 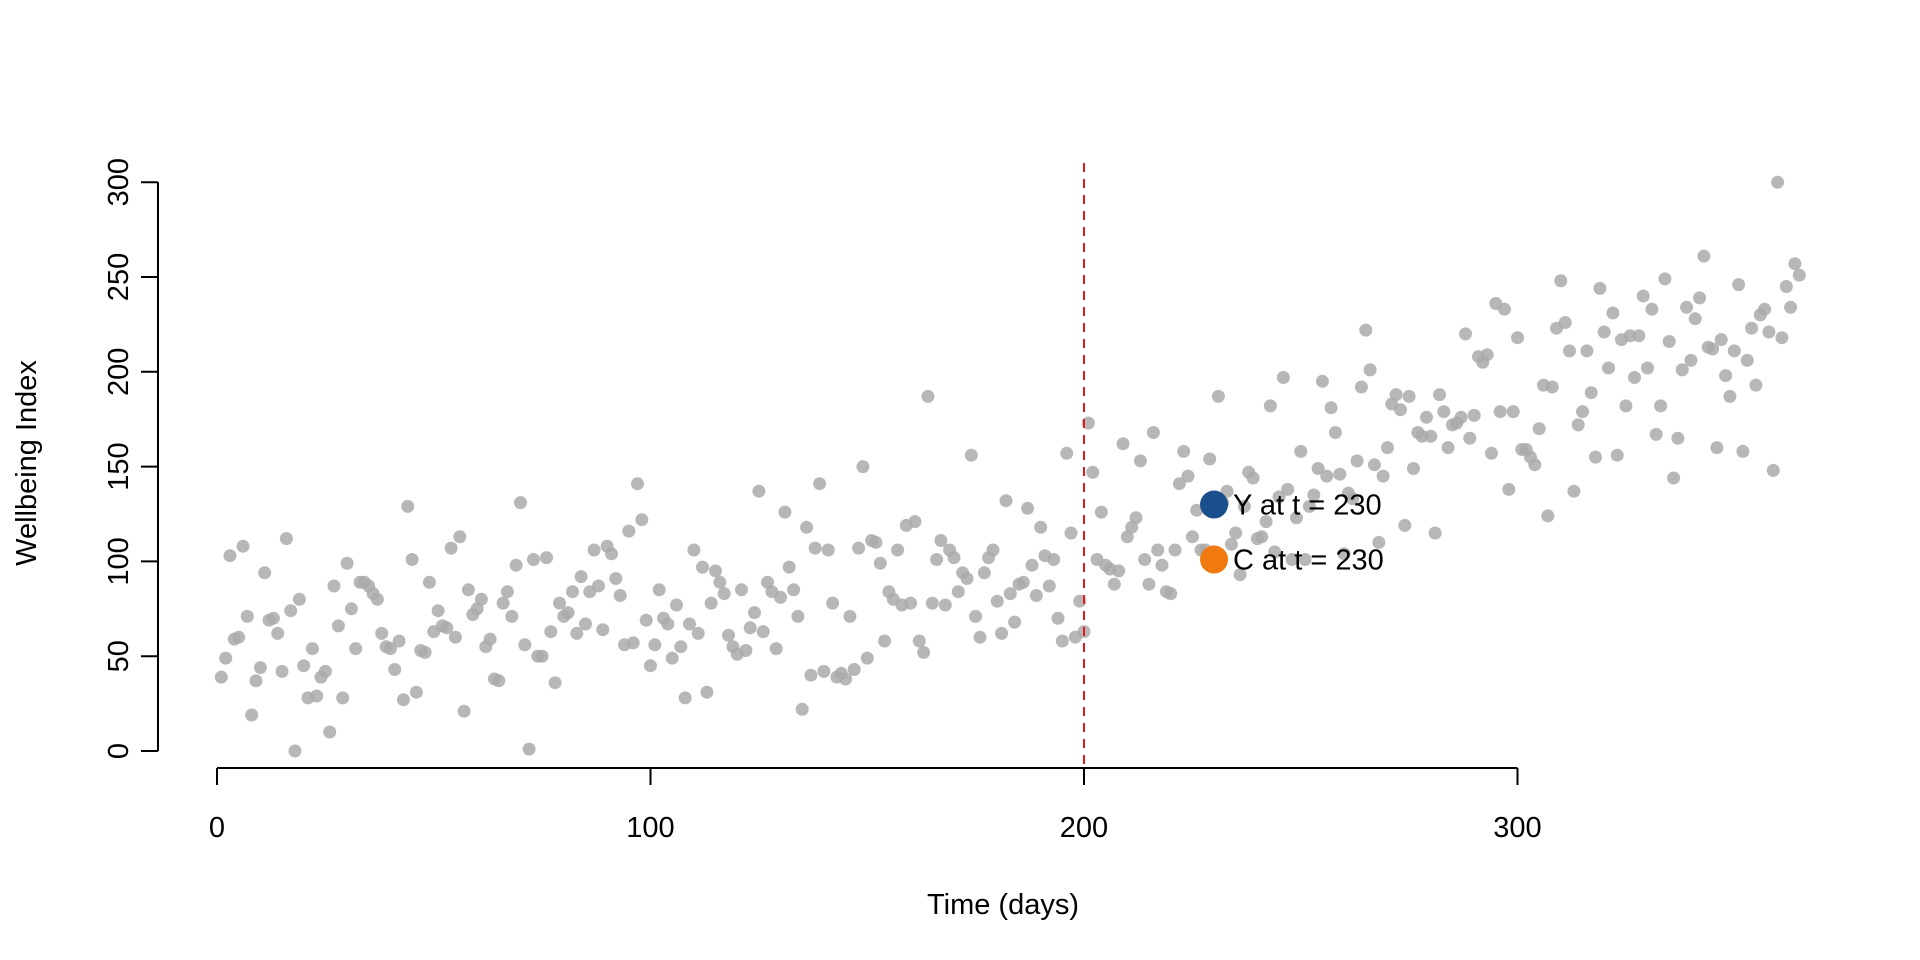 What do you see at coordinates (650, 828) in the screenshot?
I see `x-tick-label: 100` at bounding box center [650, 828].